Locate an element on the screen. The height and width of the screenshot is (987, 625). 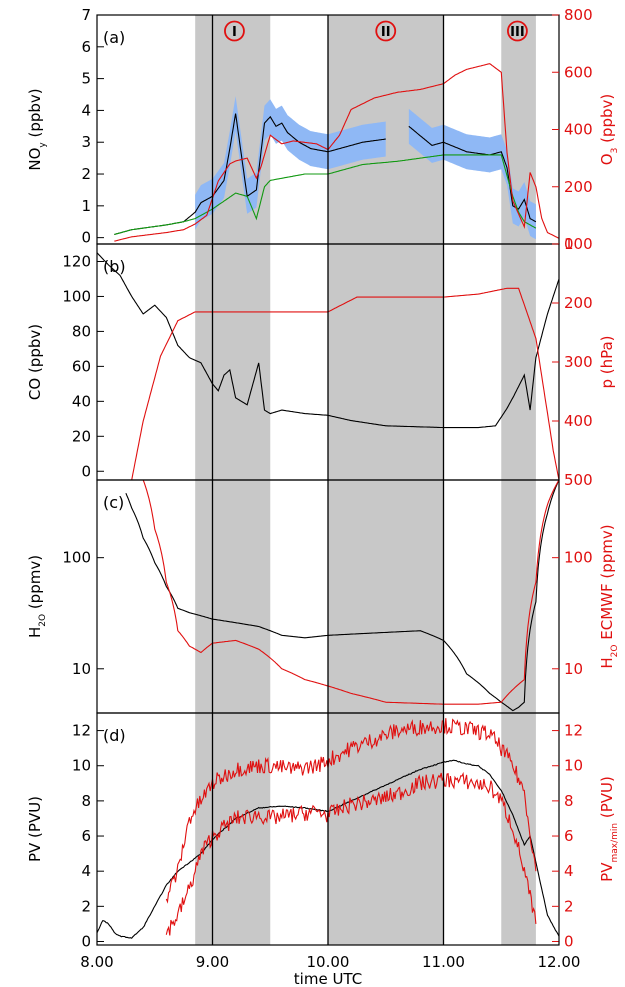
right-axis-title: p (hPa) is located at coordinates (607, 361).